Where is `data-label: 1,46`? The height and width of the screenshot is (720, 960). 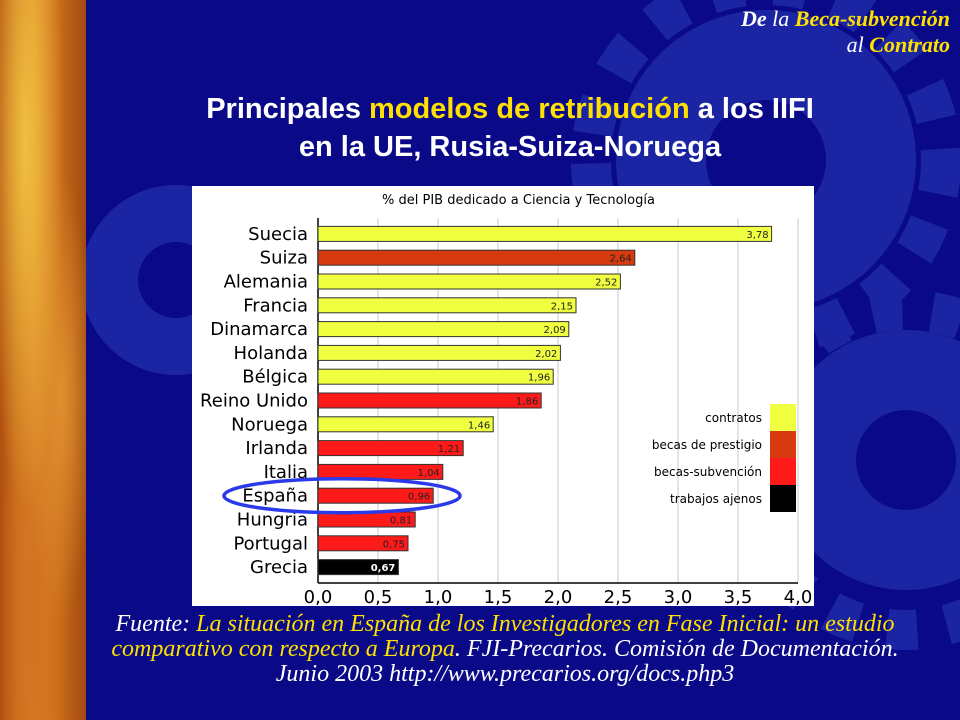 data-label: 1,46 is located at coordinates (479, 425).